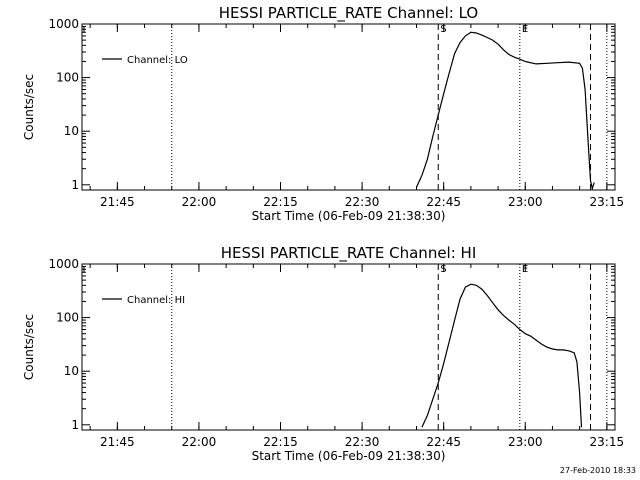 Image resolution: width=640 pixels, height=480 pixels. What do you see at coordinates (597, 470) in the screenshot?
I see `footer-timestamp: 27-Feb-2010 18:33` at bounding box center [597, 470].